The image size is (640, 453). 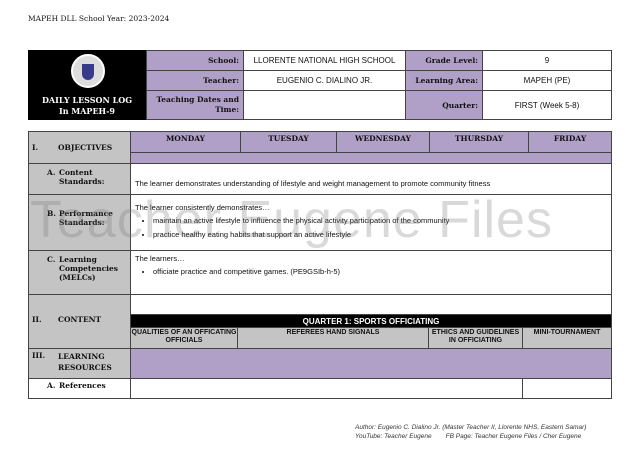 I want to click on day-thursday: THURSDAY, so click(x=479, y=142).